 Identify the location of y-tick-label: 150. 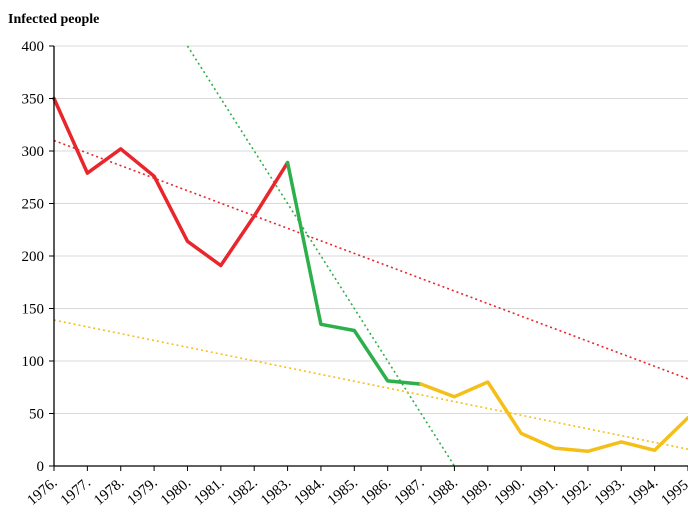
(33, 310).